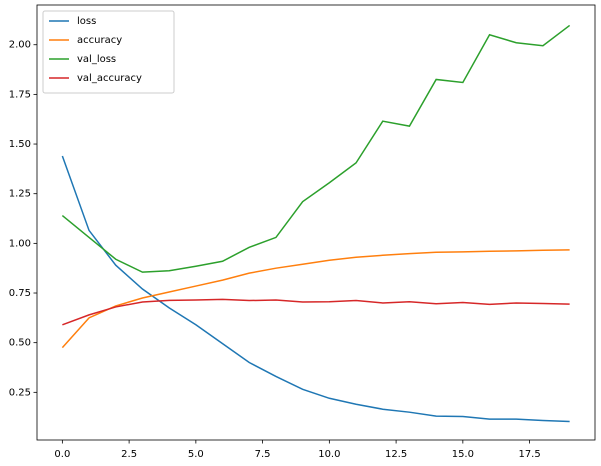 This screenshot has height=466, width=601. I want to click on x-tick-label: 7.5, so click(263, 454).